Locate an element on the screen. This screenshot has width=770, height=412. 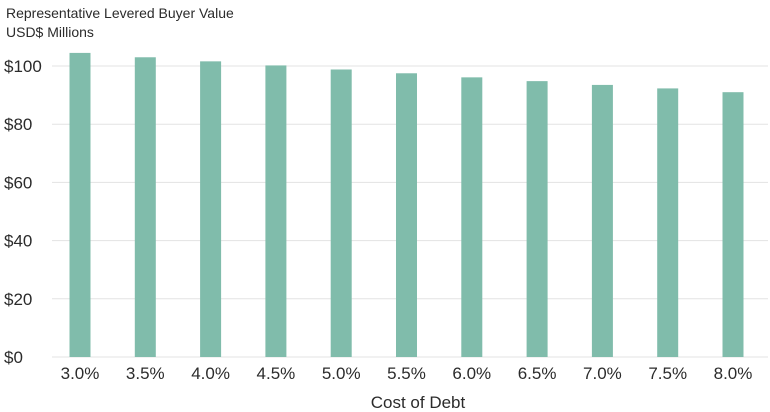
y-tick-label: $80 is located at coordinates (18, 124).